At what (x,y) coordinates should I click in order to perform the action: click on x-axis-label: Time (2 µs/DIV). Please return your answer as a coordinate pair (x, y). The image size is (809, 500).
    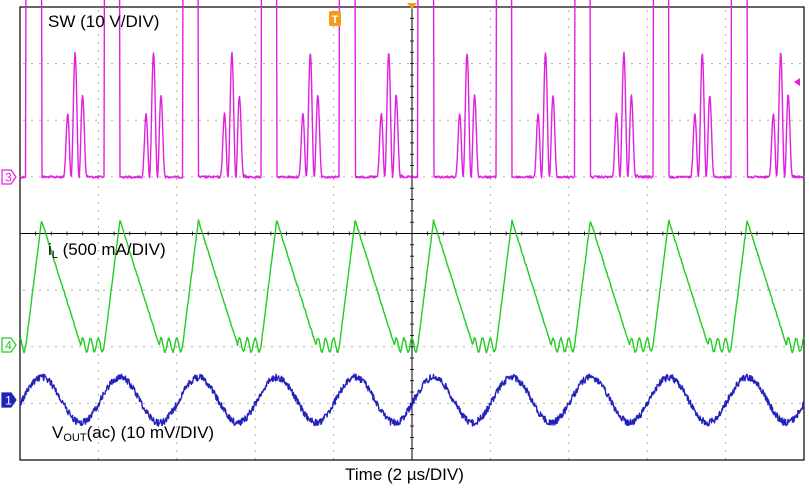
    Looking at the image, I should click on (404, 474).